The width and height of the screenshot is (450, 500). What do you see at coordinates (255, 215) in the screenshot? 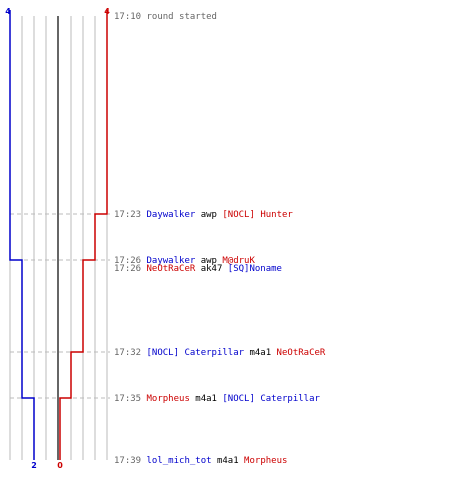
I see `event-player: [NOCL] Hunter` at bounding box center [255, 215].